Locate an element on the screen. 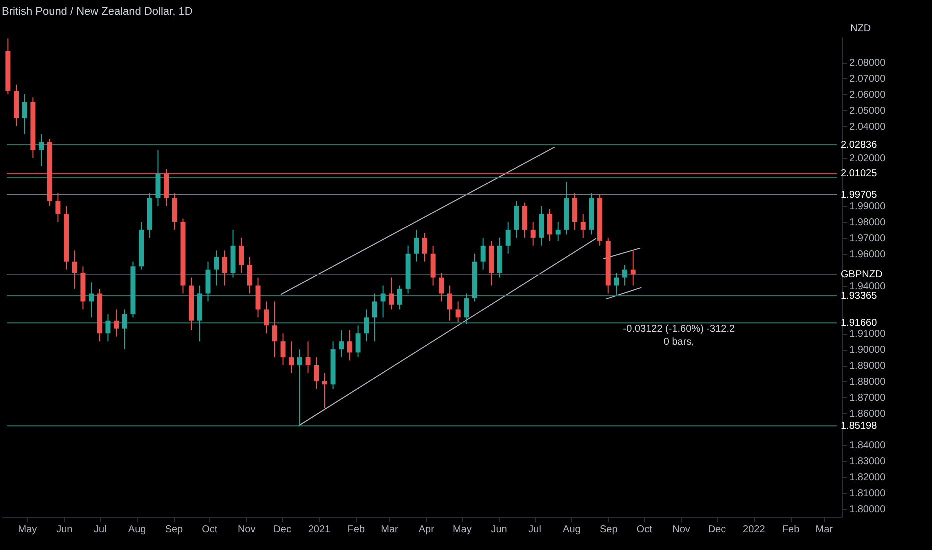 This screenshot has width=932, height=550. y-tick-label: 2.02000 is located at coordinates (868, 159).